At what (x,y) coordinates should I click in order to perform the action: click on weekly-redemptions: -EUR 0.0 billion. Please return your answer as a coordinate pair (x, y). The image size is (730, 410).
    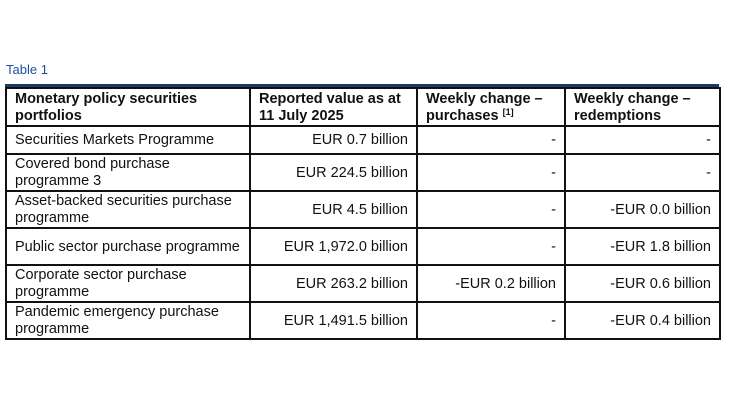
    Looking at the image, I should click on (642, 209).